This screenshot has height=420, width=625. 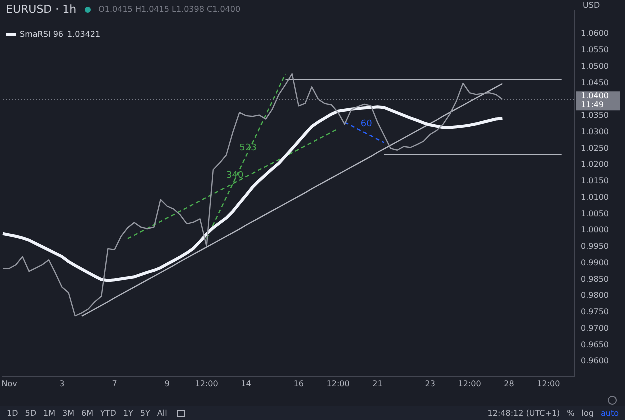 I want to click on series-label: 340, so click(x=235, y=175).